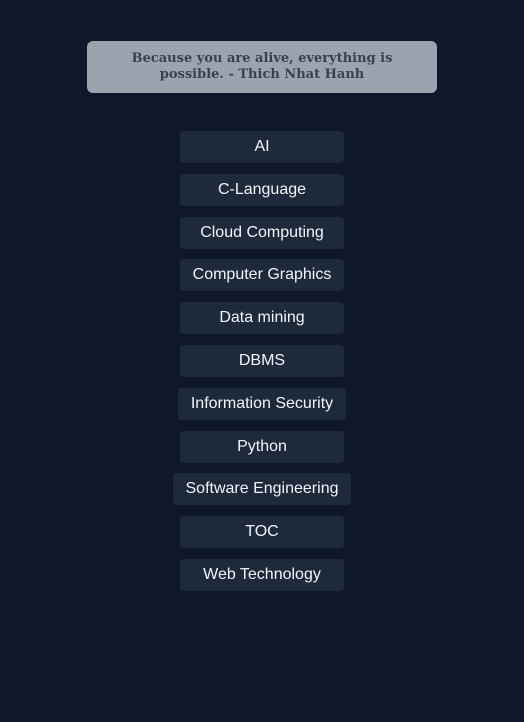 Image resolution: width=524 pixels, height=722 pixels. I want to click on subject-button-data-mining: Data mining, so click(262, 318).